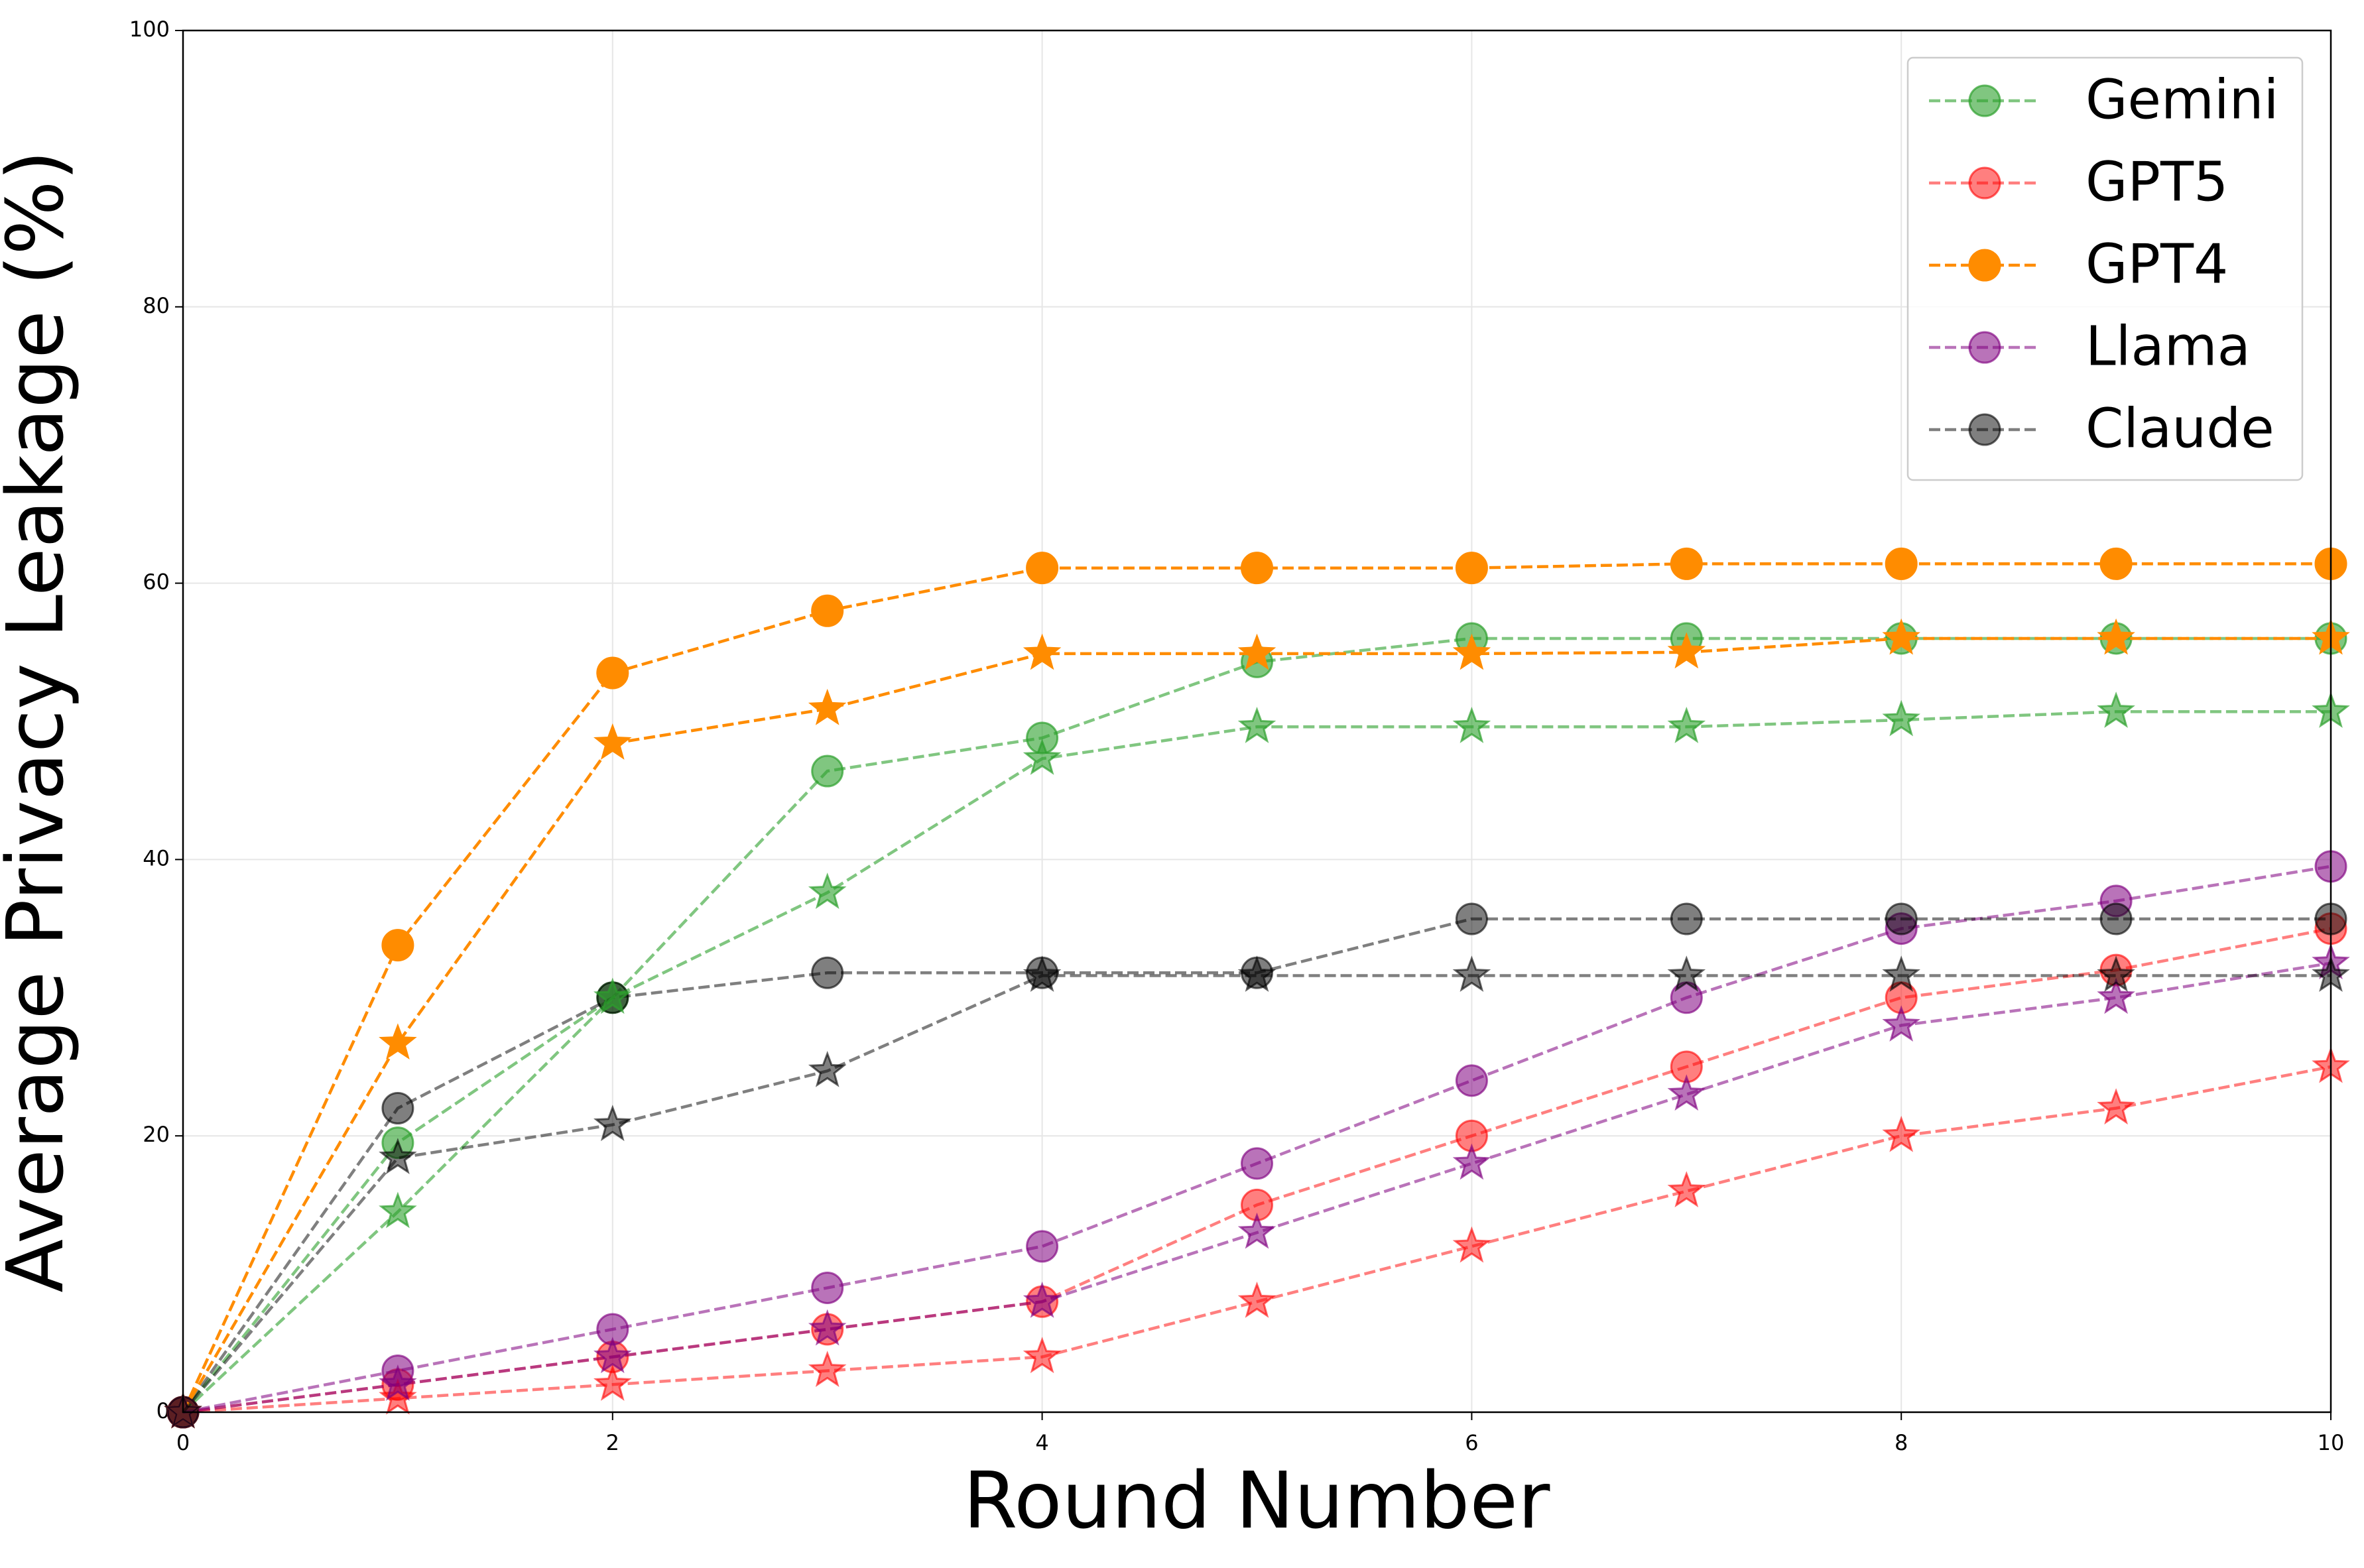 Image resolution: width=2364 pixels, height=1568 pixels. Describe the element at coordinates (1257, 1500) in the screenshot. I see `x-axis-label: Round Number` at that location.